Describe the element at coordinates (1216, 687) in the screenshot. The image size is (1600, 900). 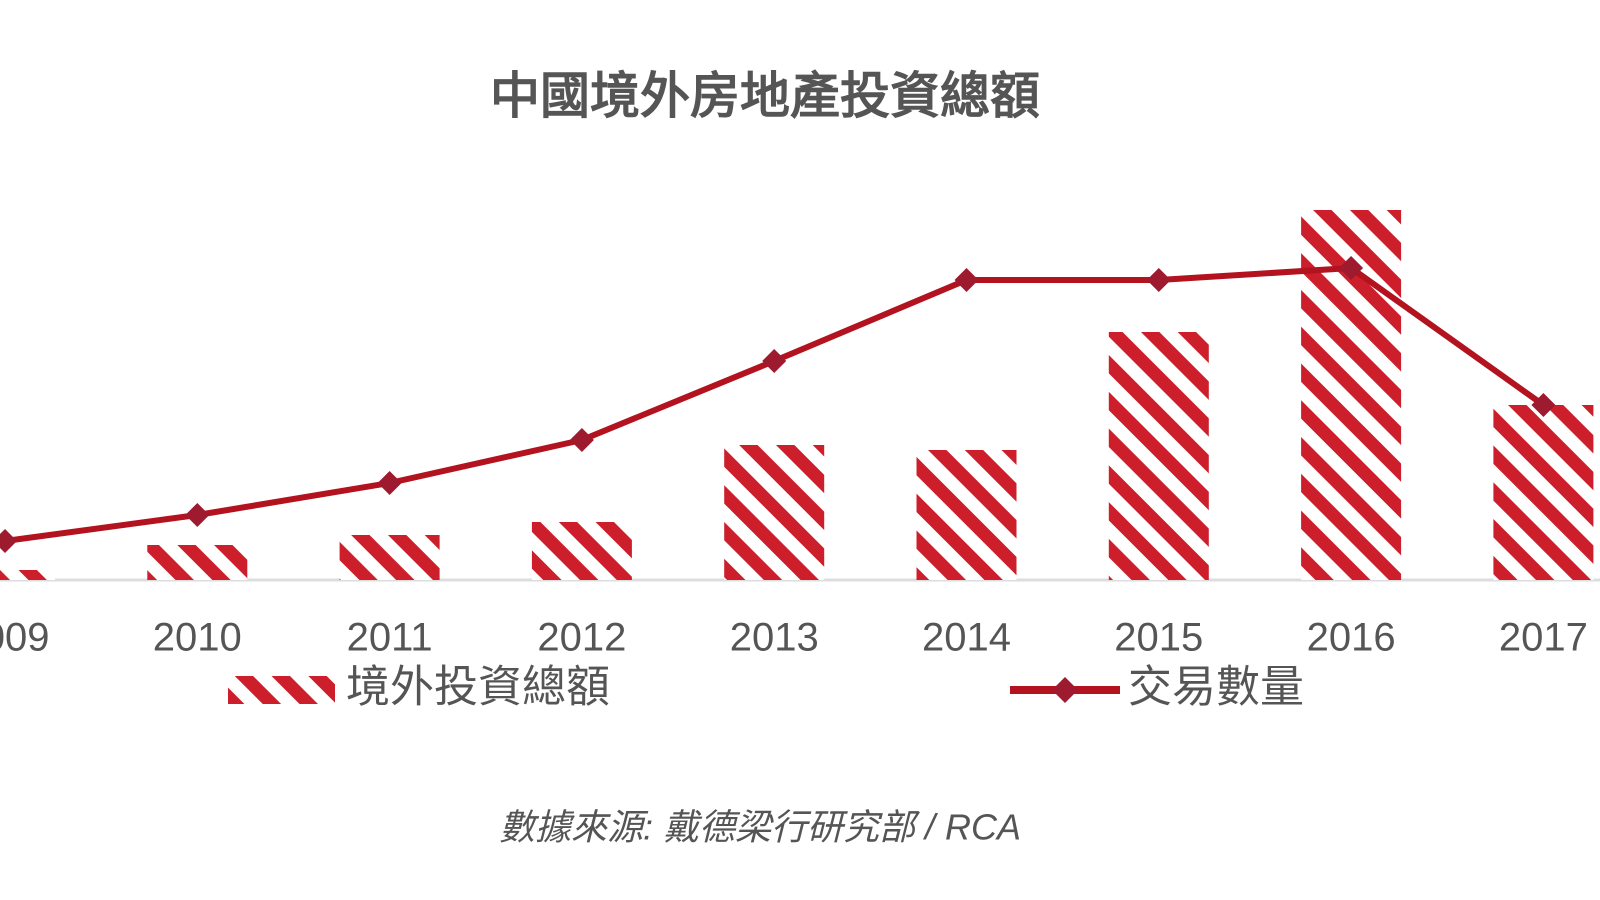
I see `legend-label: 交易數量` at that location.